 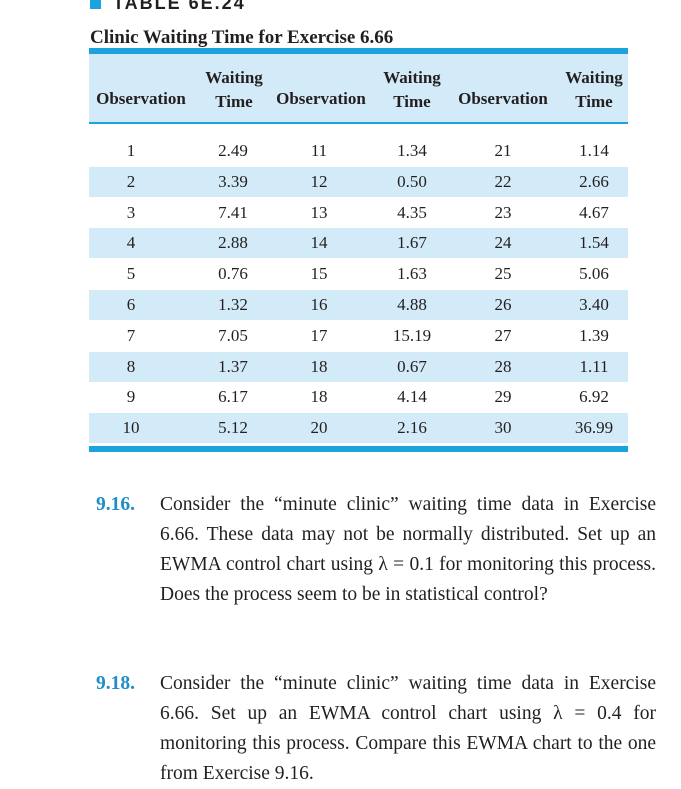 I want to click on observation-cell: 17, so click(x=319, y=335).